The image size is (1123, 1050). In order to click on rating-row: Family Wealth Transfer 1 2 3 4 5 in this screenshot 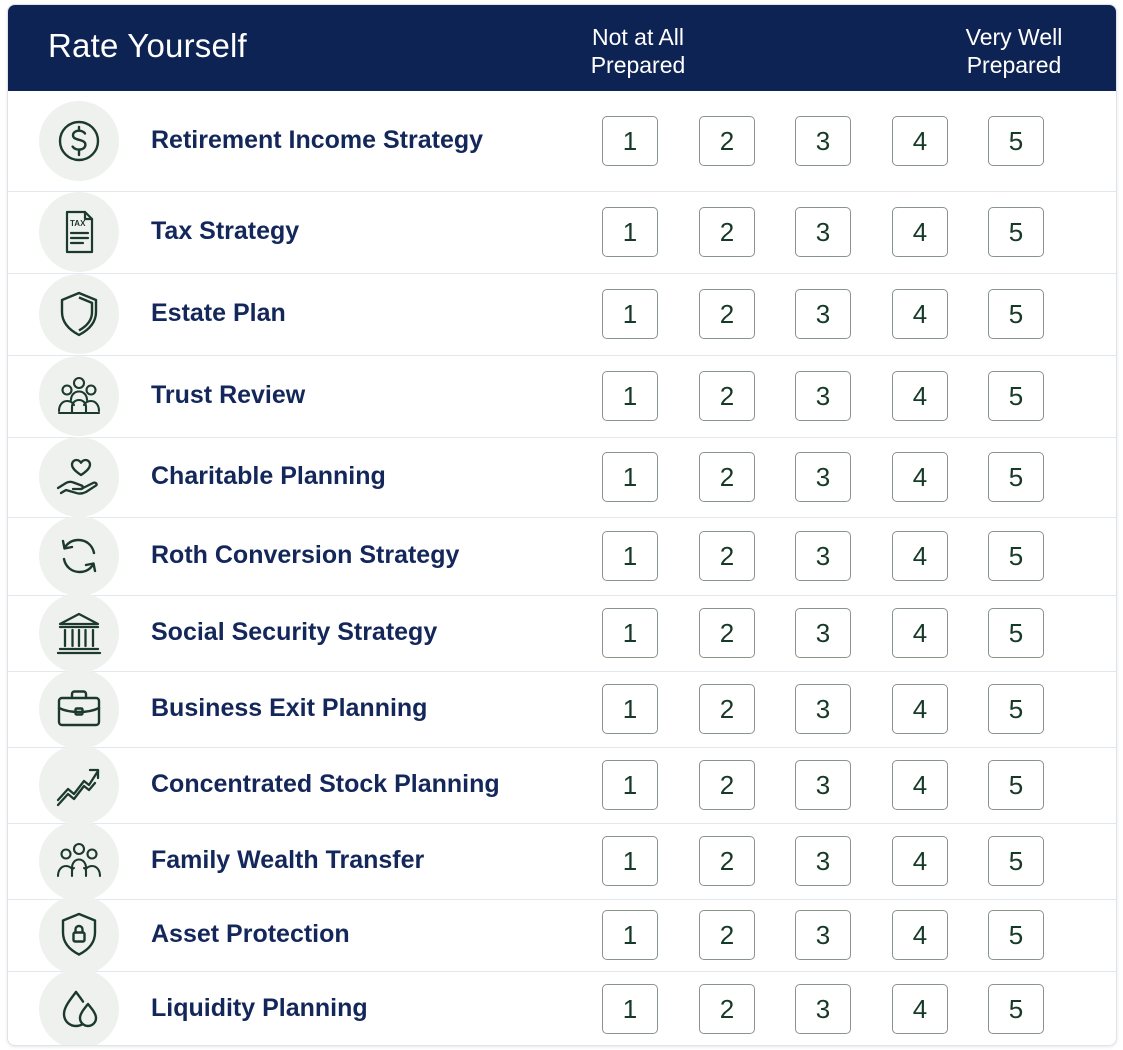, I will do `click(562, 861)`.